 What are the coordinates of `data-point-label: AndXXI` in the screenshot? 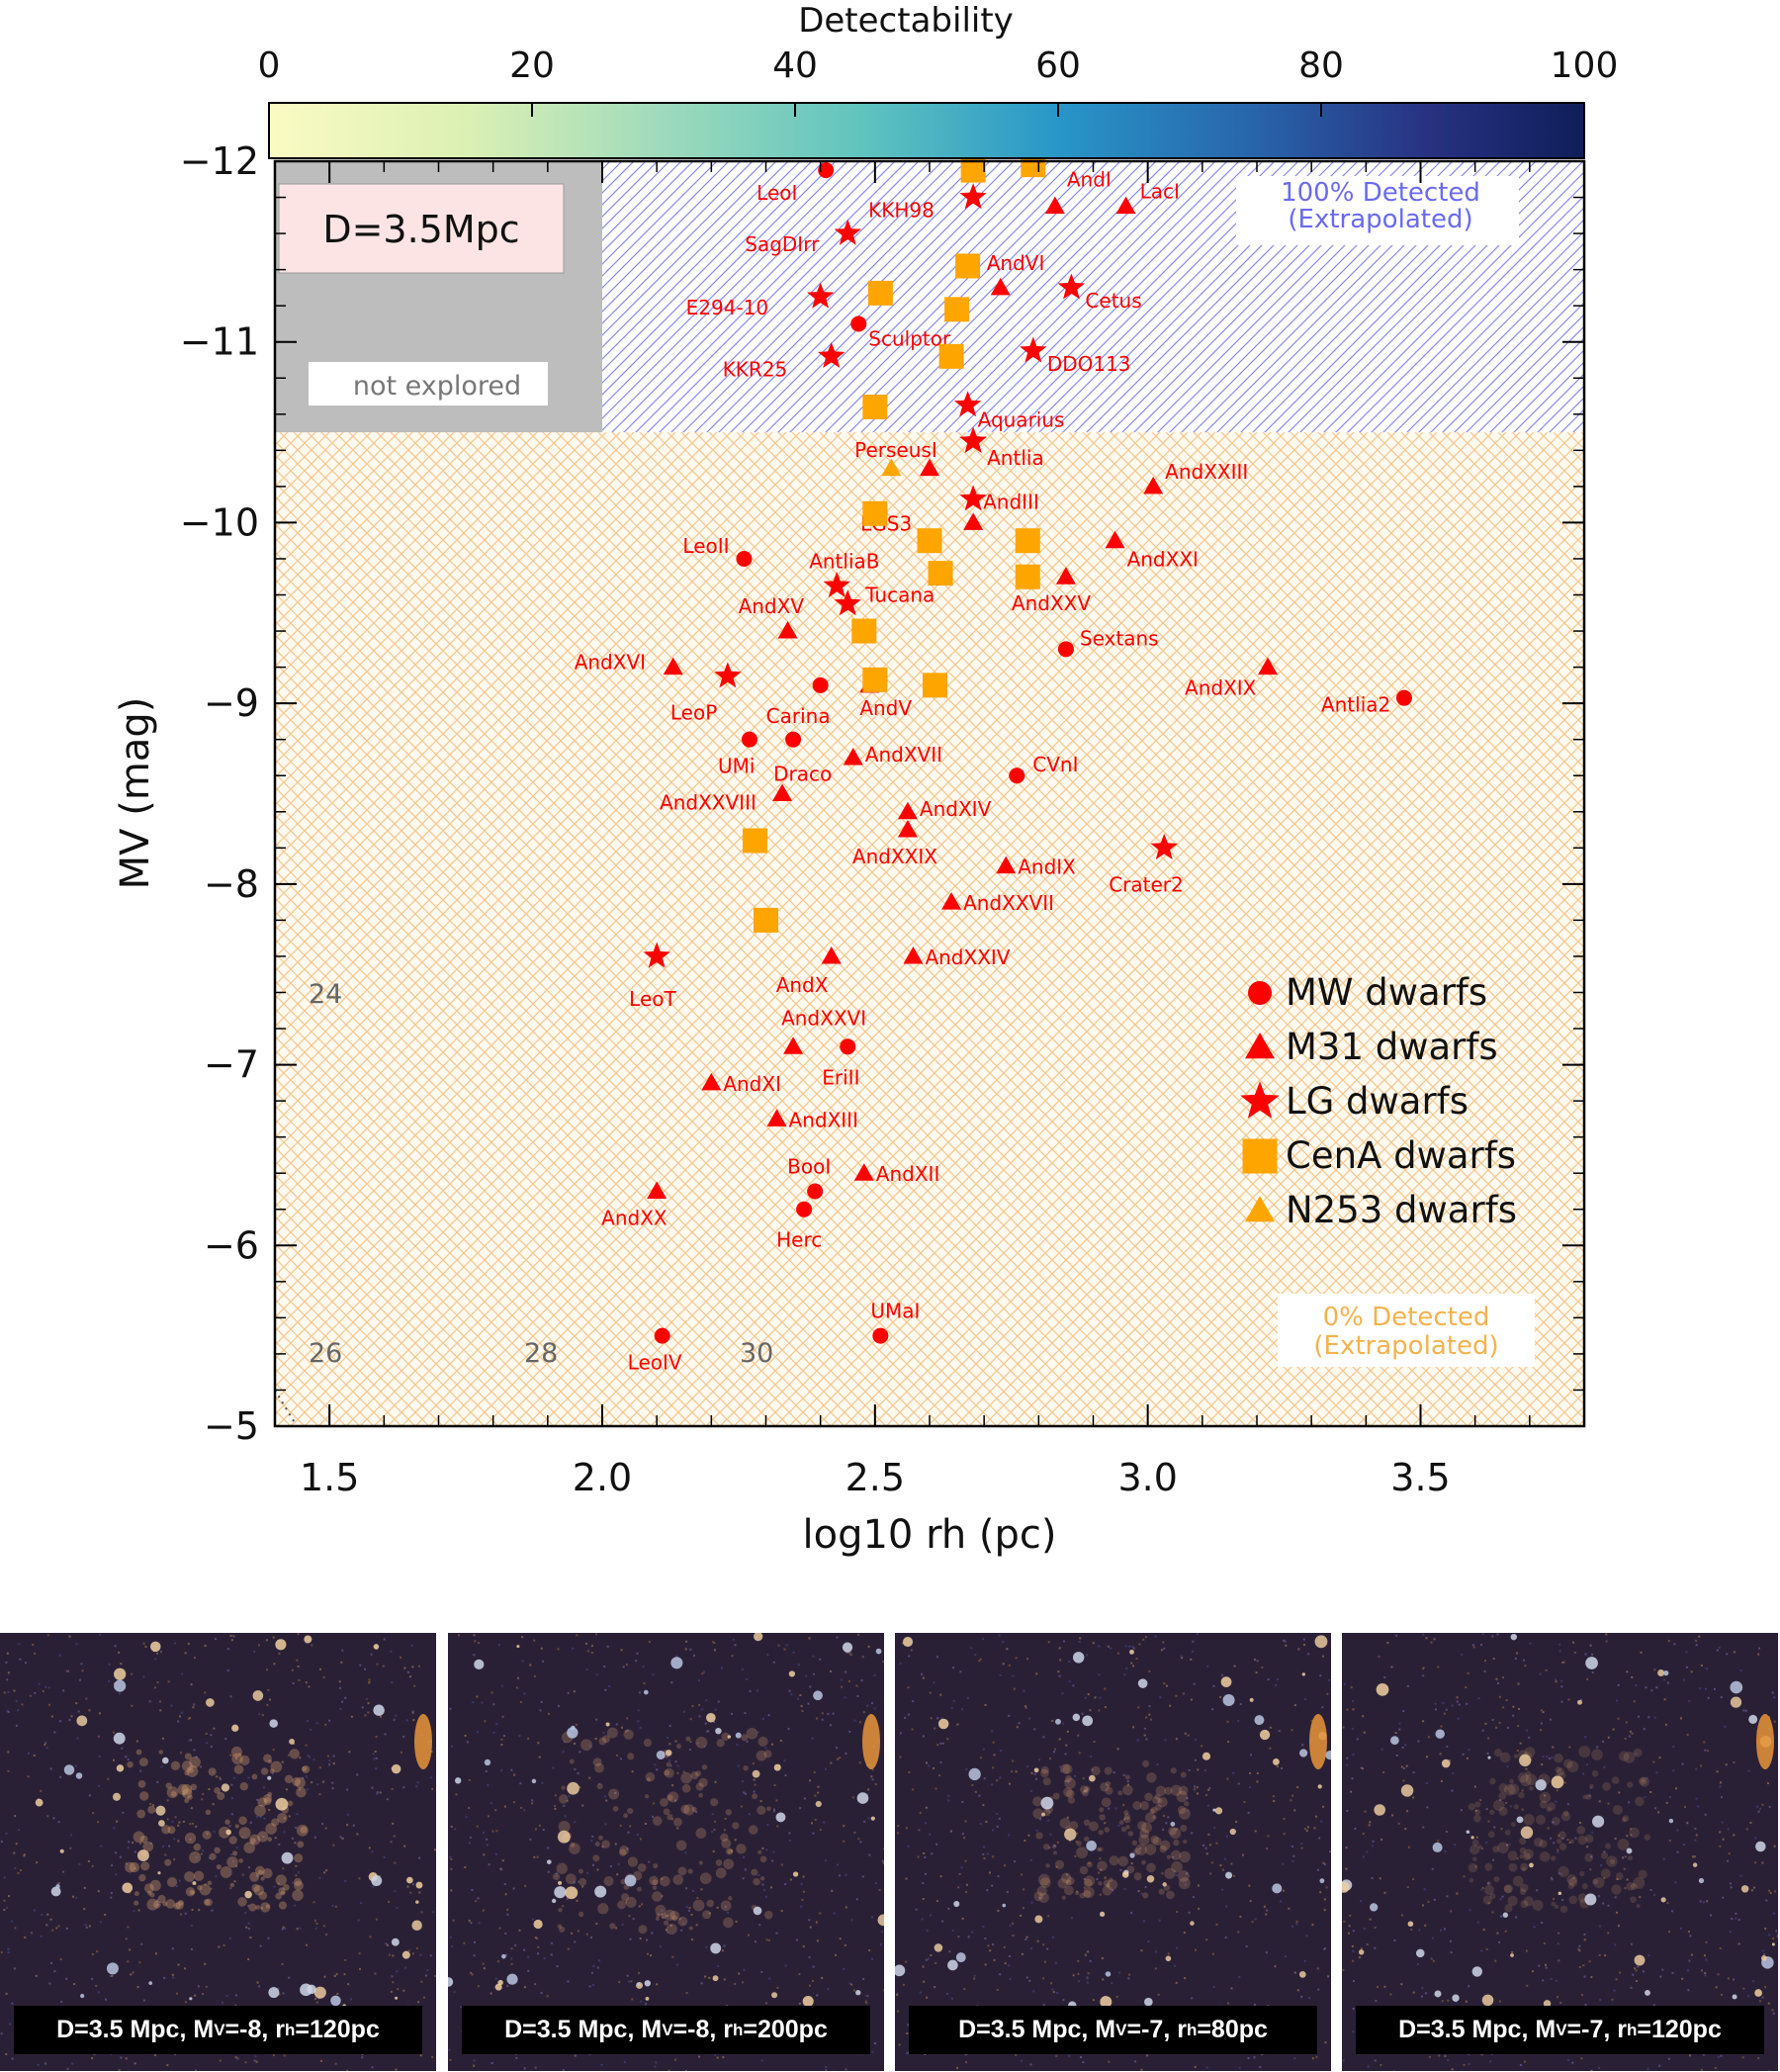 It's located at (1163, 560).